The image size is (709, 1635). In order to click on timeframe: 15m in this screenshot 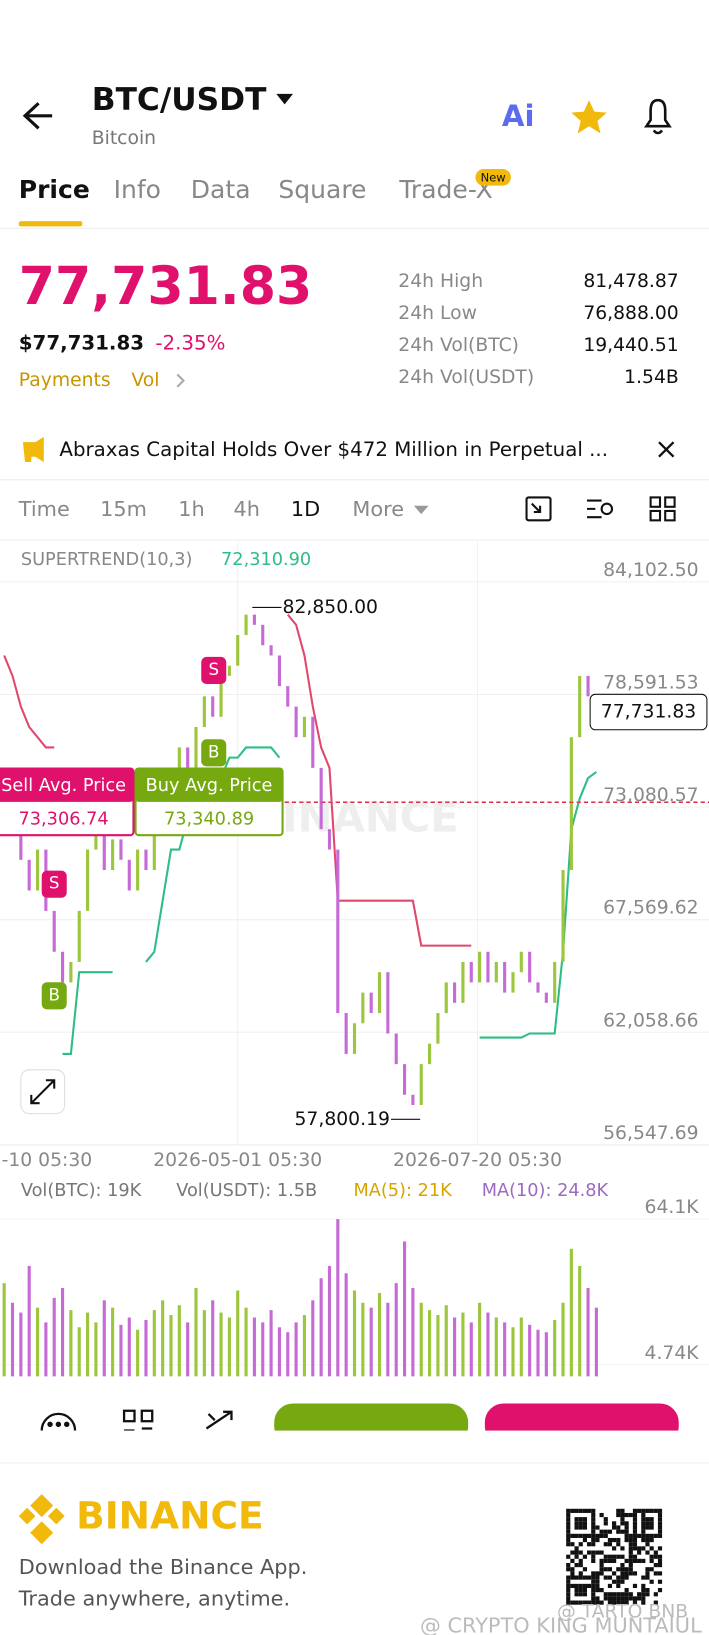, I will do `click(123, 509)`.